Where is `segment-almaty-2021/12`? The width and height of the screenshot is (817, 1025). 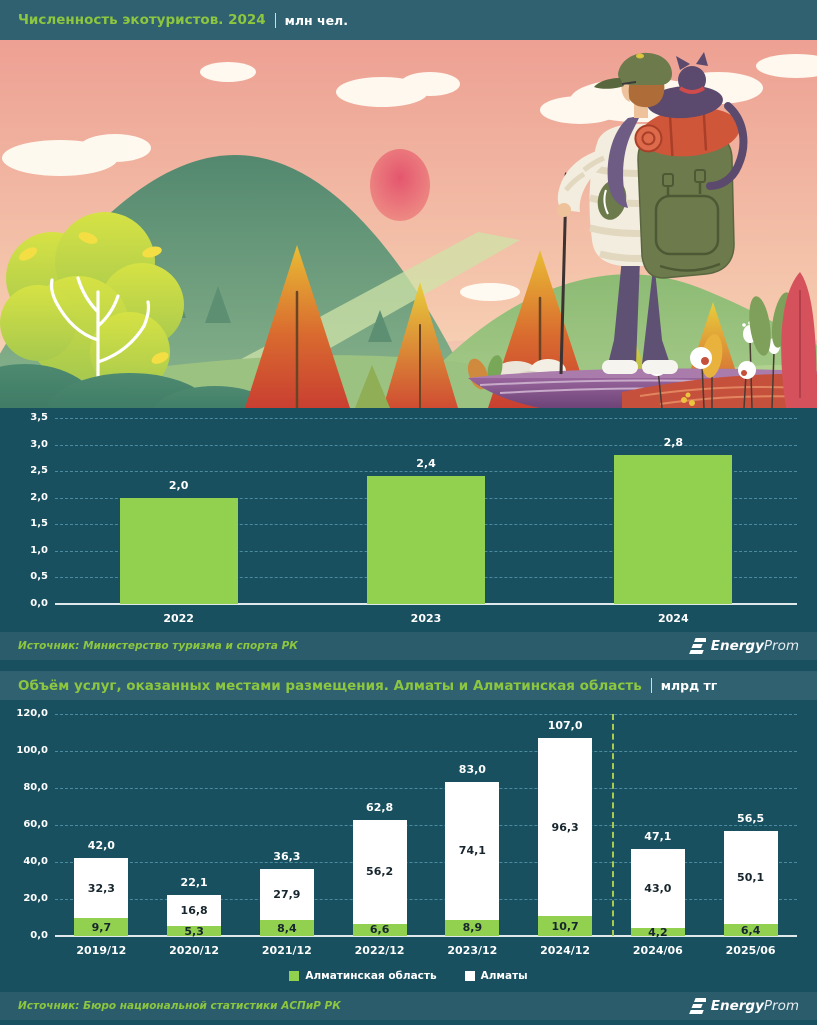
segment-almaty-2021/12 is located at coordinates (286, 894).